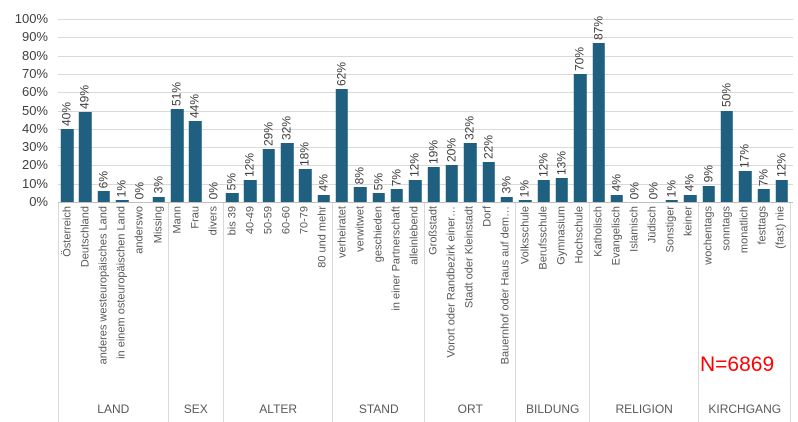  I want to click on bar-slot: 3%, so click(159, 110).